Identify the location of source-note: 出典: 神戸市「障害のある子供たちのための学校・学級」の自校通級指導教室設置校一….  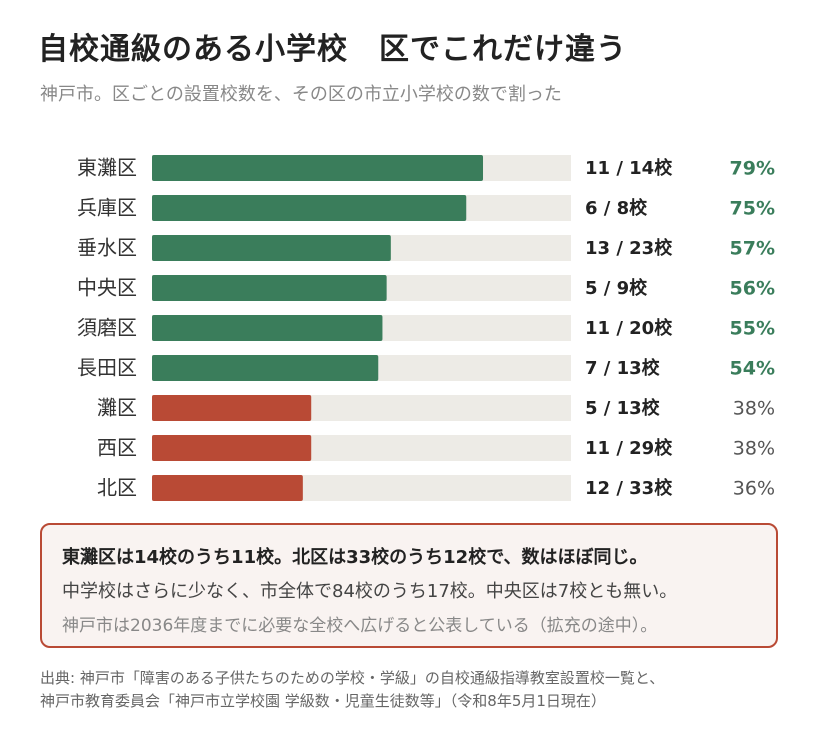
(352, 690).